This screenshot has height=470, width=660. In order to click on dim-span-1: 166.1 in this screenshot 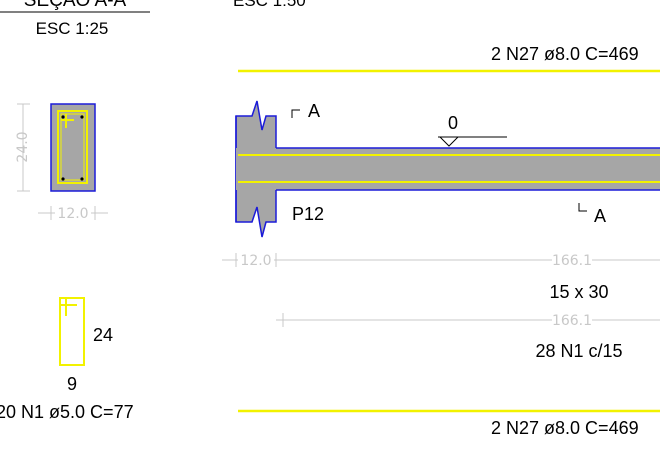, I will do `click(572, 261)`.